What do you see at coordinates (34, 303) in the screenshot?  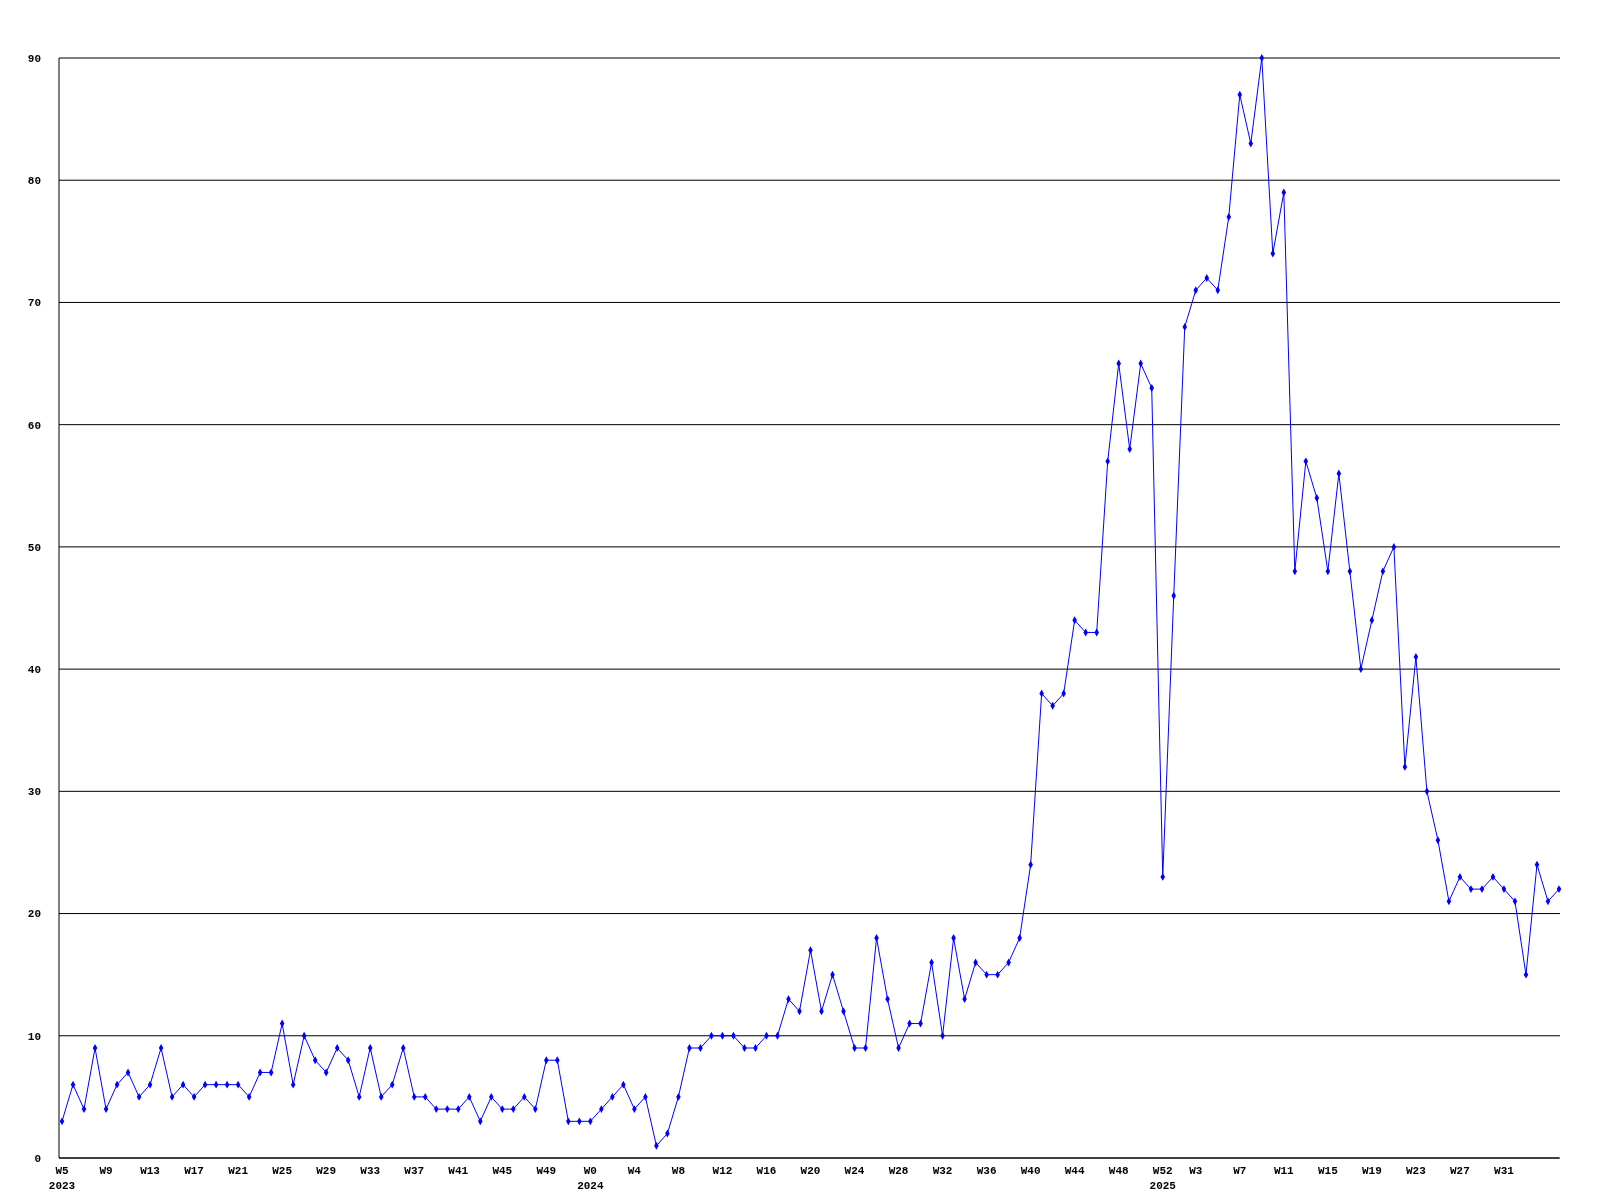 I see `y-tick-label: 70` at bounding box center [34, 303].